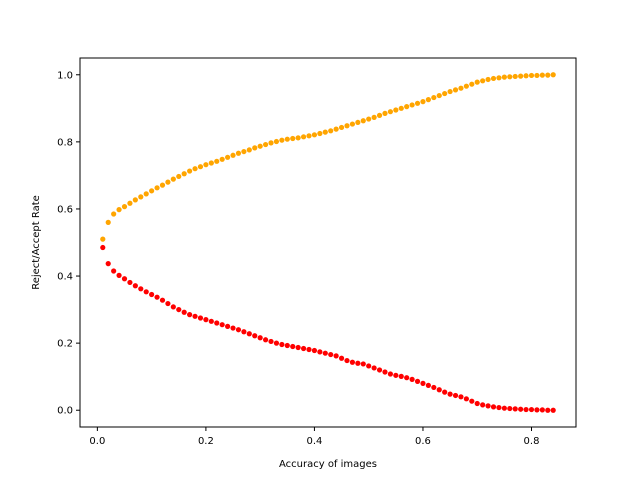 This screenshot has width=640, height=480. Describe the element at coordinates (328, 464) in the screenshot. I see `x-axis-label: Accuracy of images` at that location.